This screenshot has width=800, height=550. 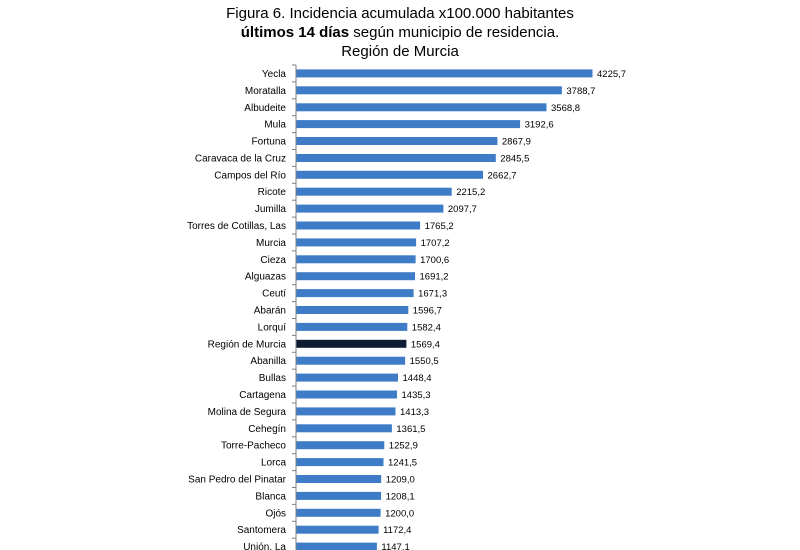 What do you see at coordinates (272, 192) in the screenshot?
I see `category-label: Ricote` at bounding box center [272, 192].